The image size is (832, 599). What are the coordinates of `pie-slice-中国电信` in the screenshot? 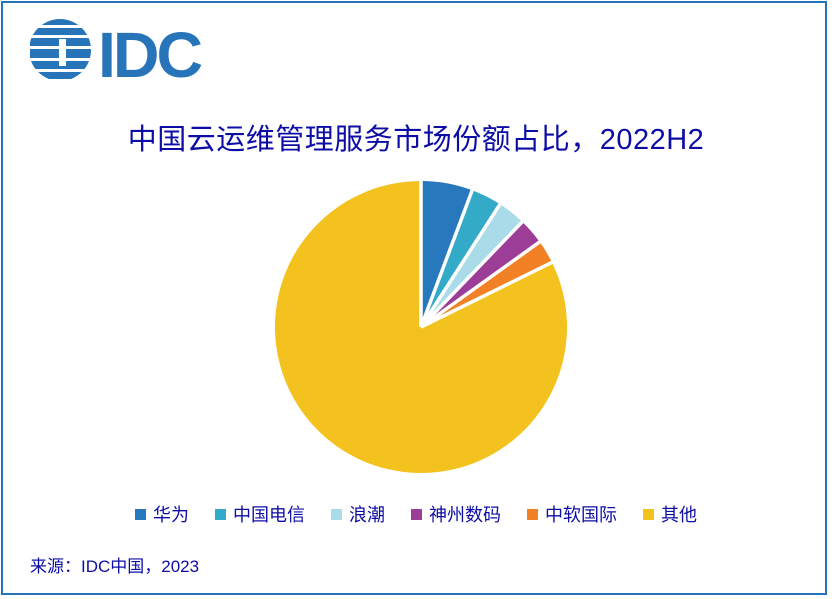 It's located at (460, 258).